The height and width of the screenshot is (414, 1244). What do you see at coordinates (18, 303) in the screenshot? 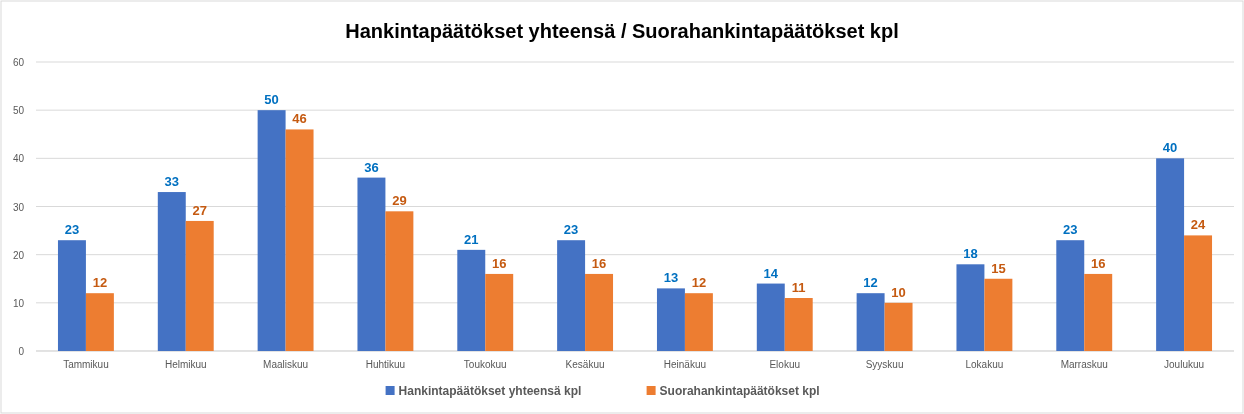
I see `y-tick-label: 10` at bounding box center [18, 303].